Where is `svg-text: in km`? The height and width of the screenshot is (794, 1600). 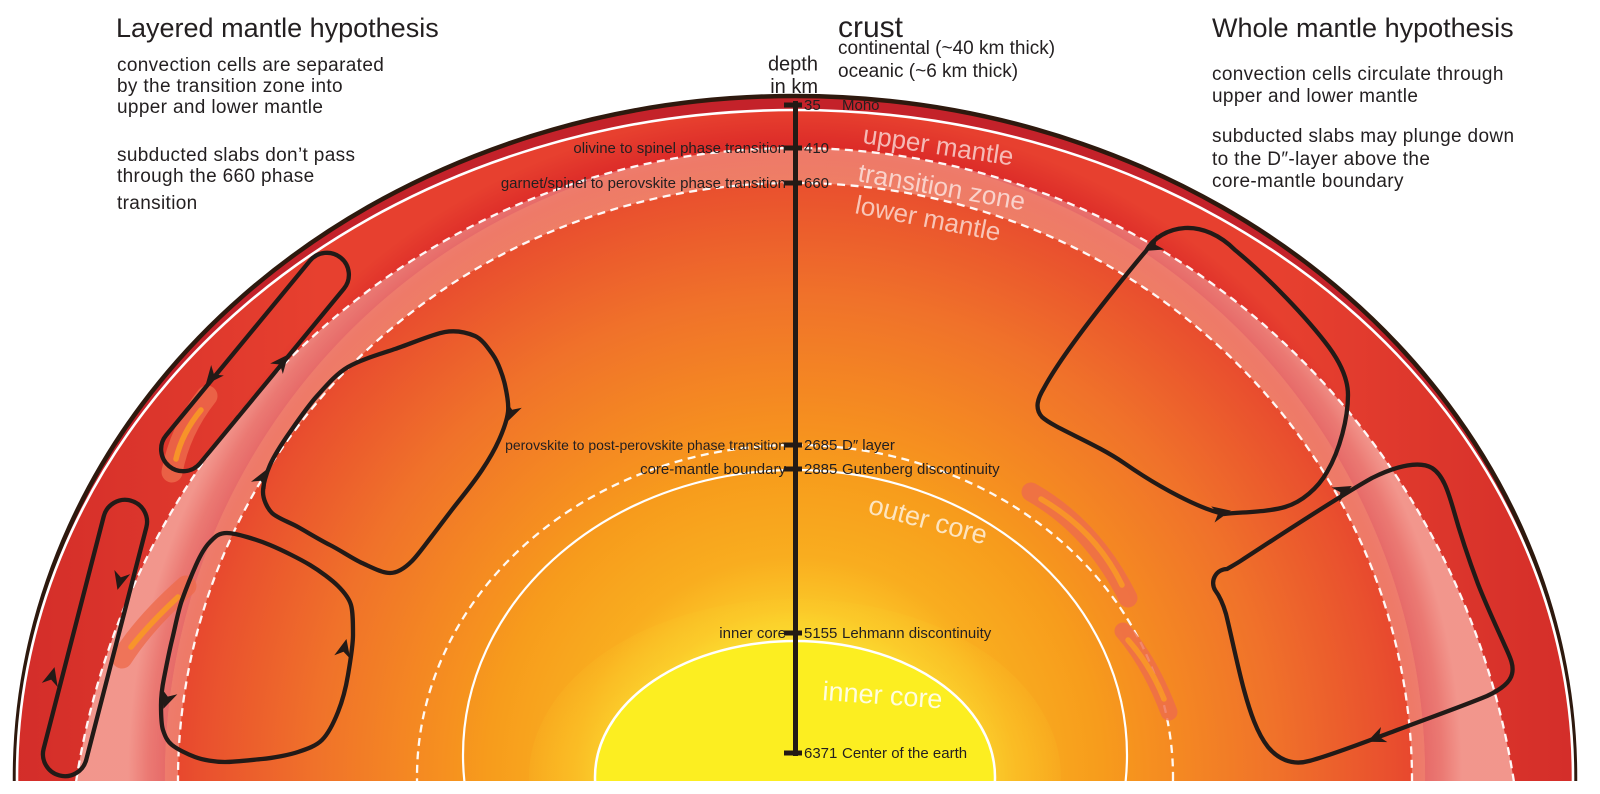
svg-text: in km is located at coordinates (794, 87).